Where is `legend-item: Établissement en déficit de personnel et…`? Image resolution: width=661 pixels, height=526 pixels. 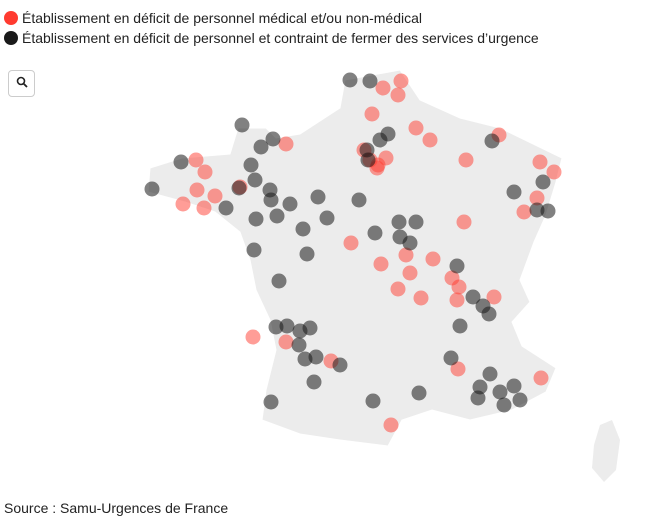 legend-item: Établissement en déficit de personnel et… is located at coordinates (271, 38).